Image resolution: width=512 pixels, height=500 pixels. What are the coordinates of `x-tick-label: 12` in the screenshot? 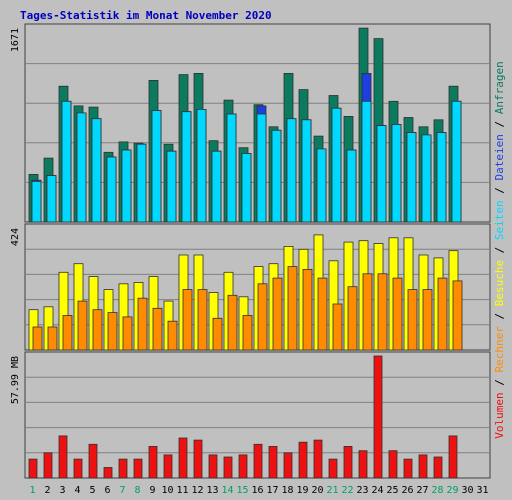 It's located at (197, 490).